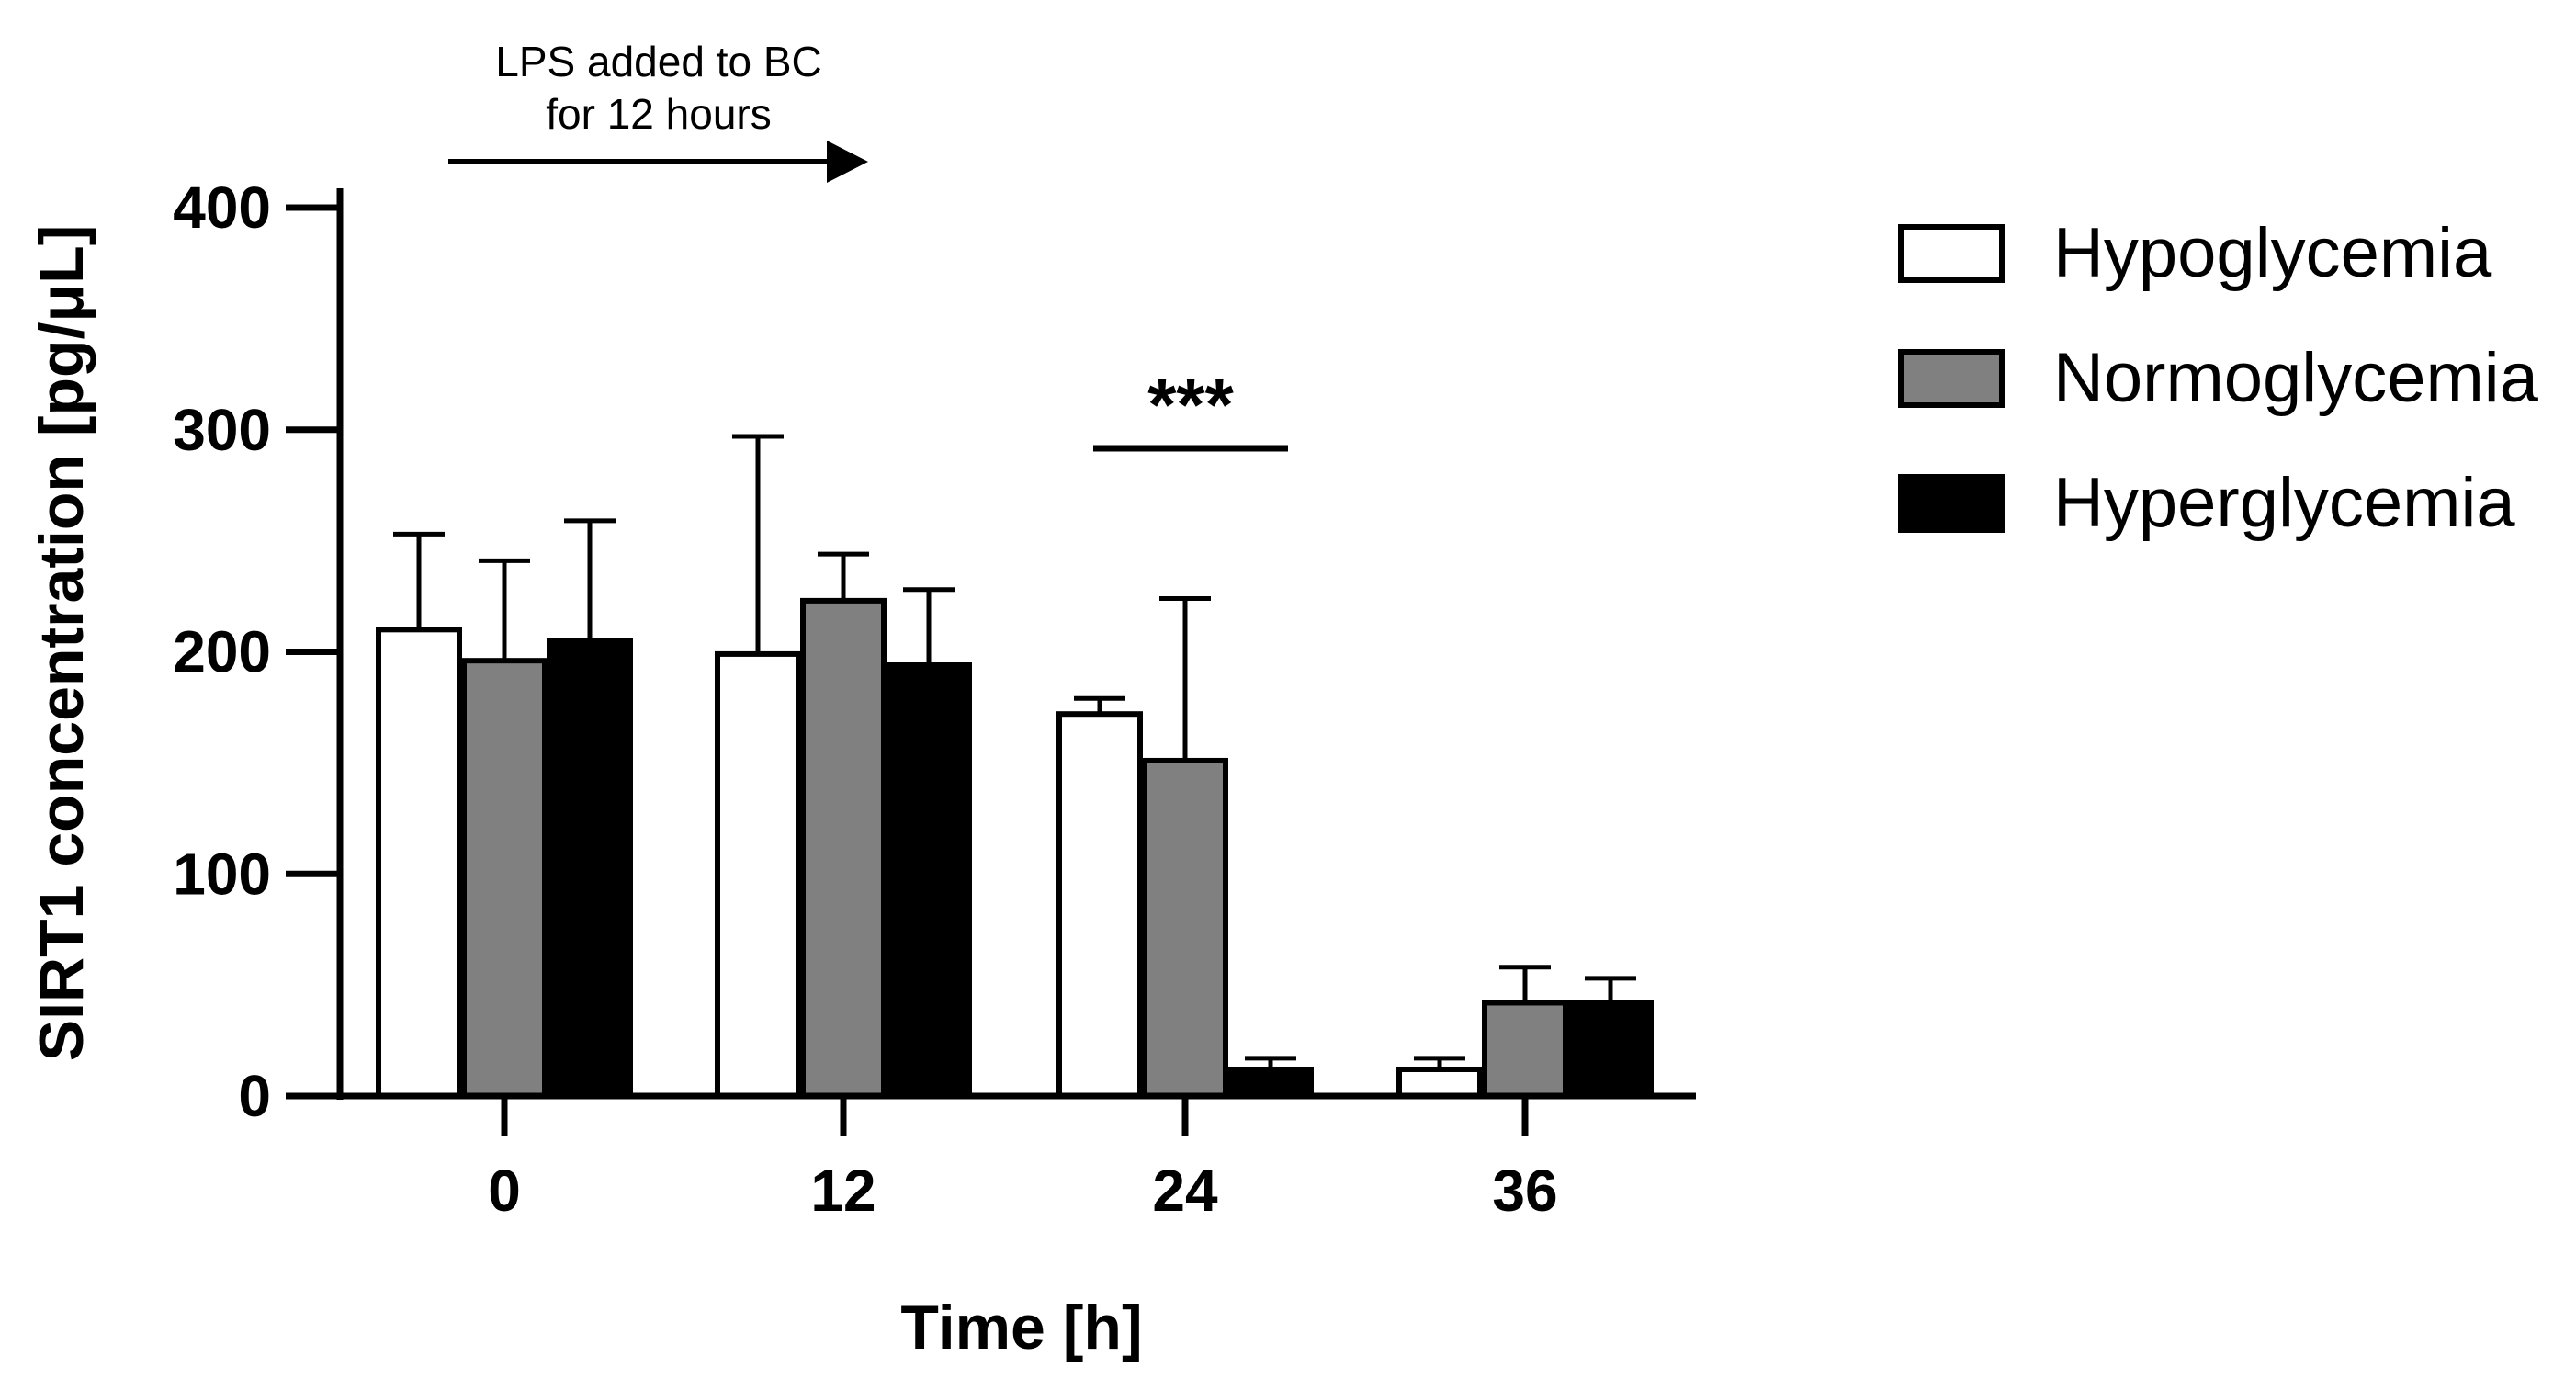 Image resolution: width=2576 pixels, height=1390 pixels. I want to click on legend: Hypoglycemia Normoglycemia Hyperglycemia, so click(2218, 378).